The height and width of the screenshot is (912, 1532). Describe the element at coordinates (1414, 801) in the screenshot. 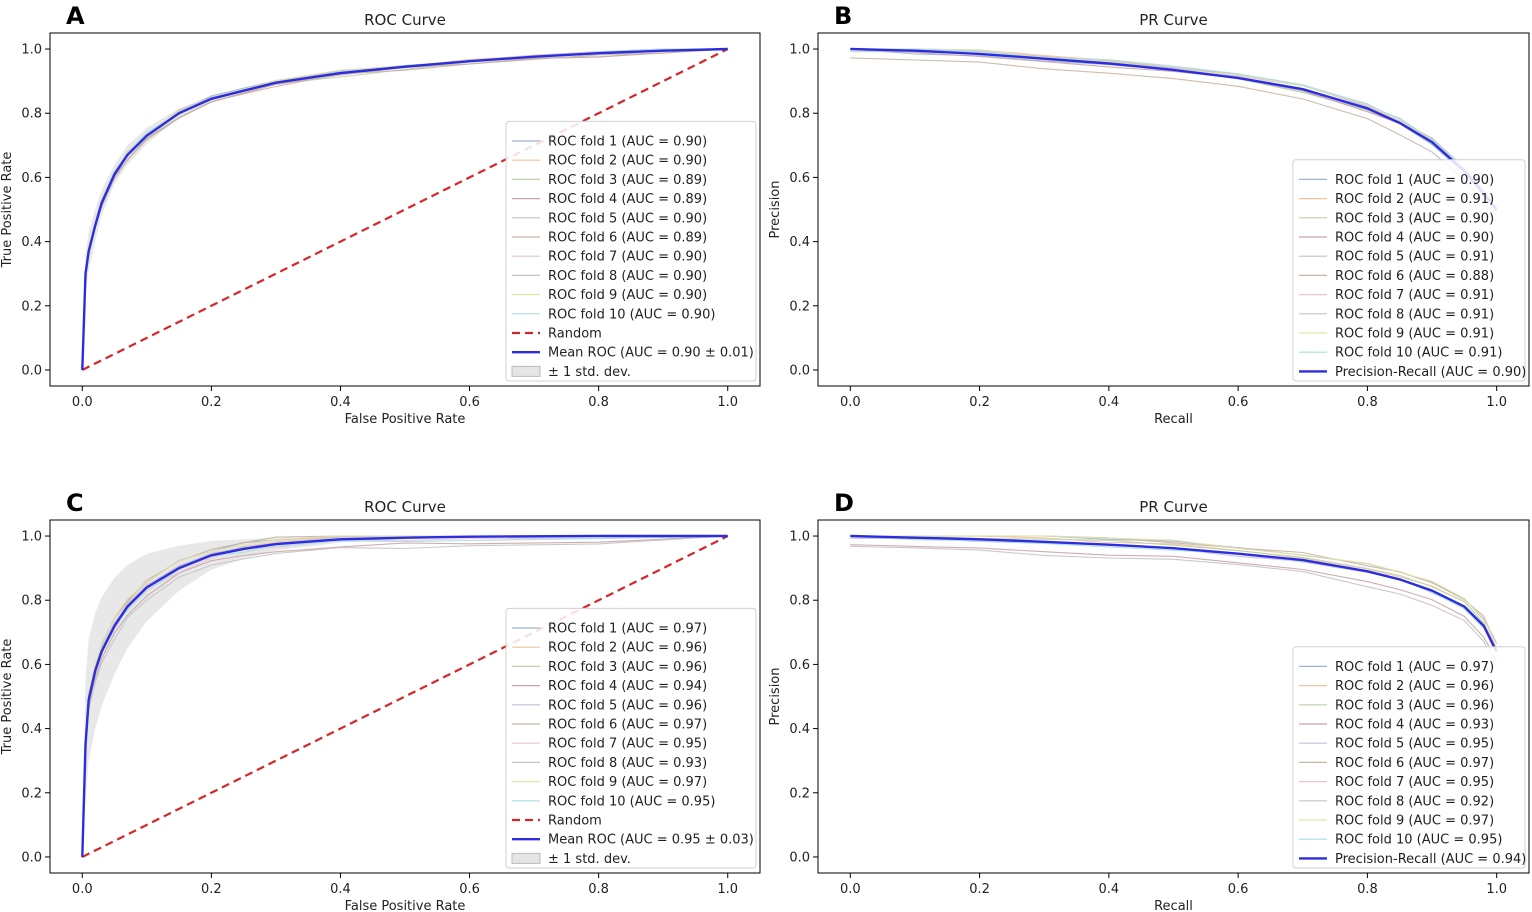

I see `legend-fold-label: ROC fold 8 (AUC = 0.92)` at that location.